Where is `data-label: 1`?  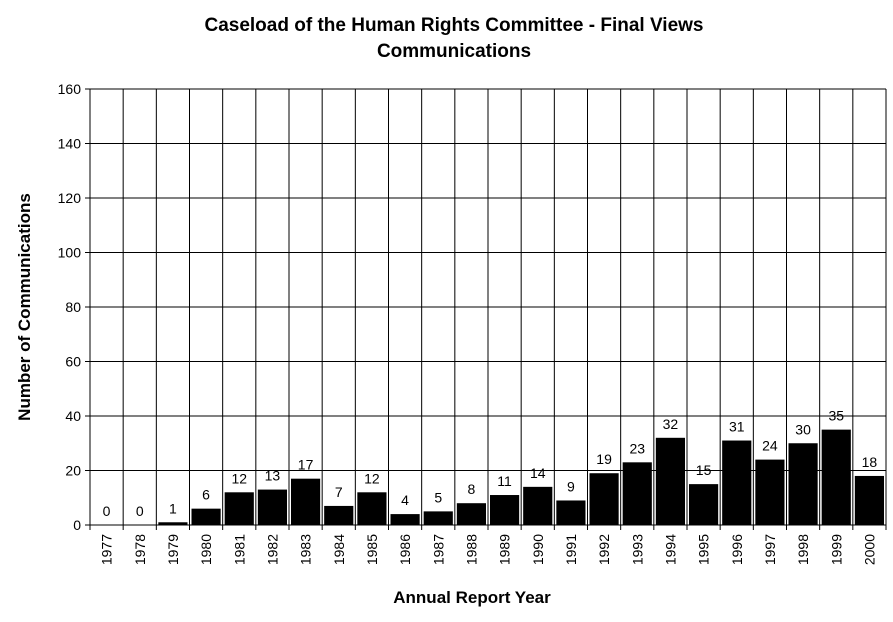
data-label: 1 is located at coordinates (173, 508).